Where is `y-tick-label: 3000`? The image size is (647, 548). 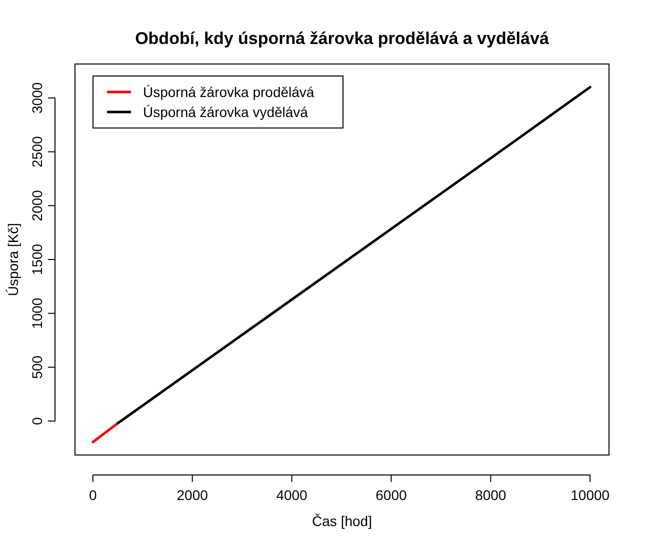 y-tick-label: 3000 is located at coordinates (37, 98).